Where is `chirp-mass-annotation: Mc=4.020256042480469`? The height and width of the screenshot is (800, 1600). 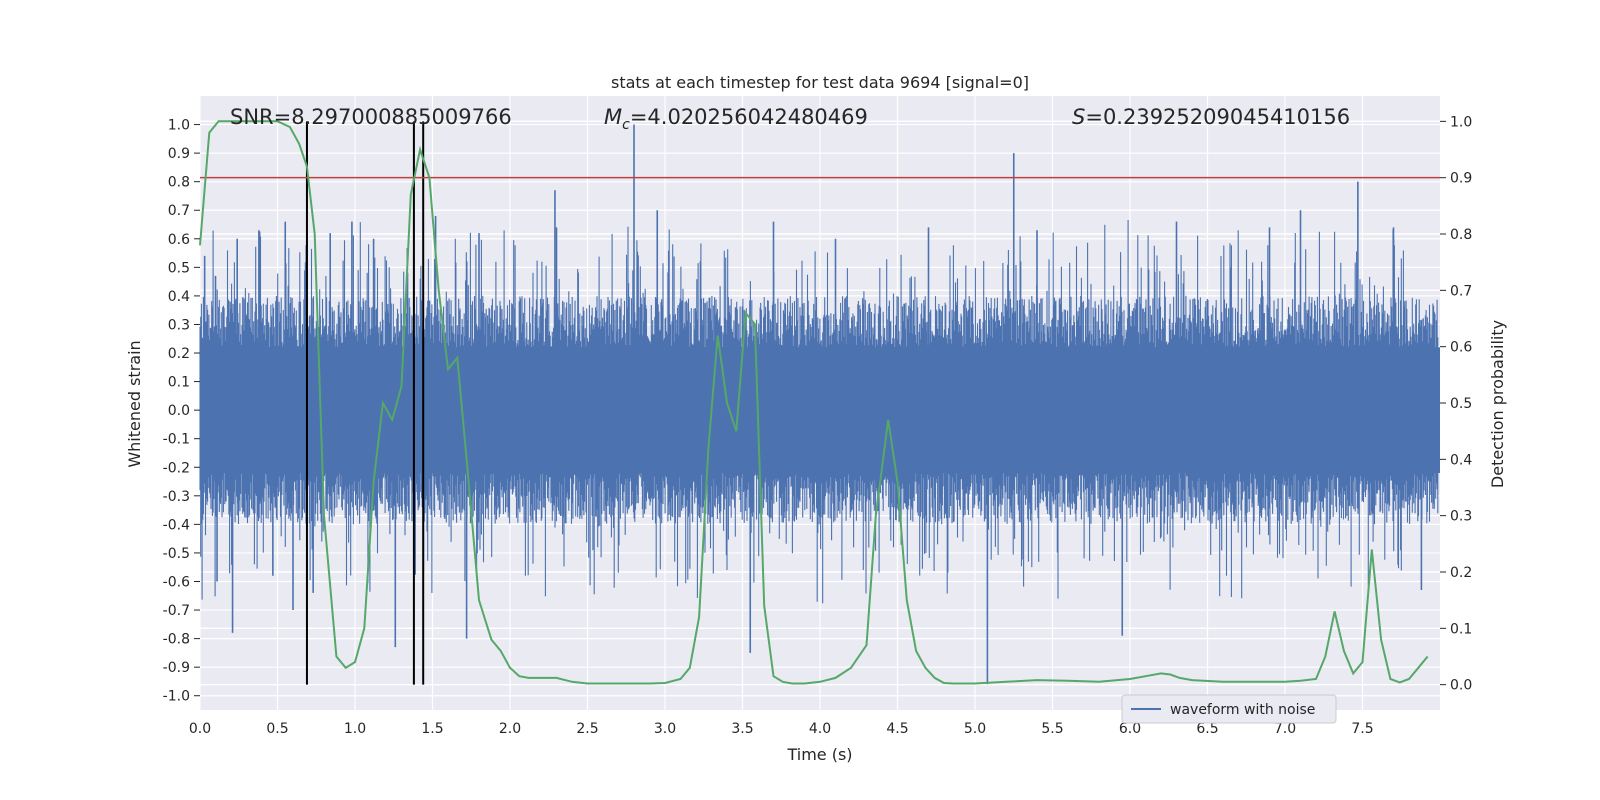
chirp-mass-annotation: Mc=4.020256042480469 is located at coordinates (736, 119).